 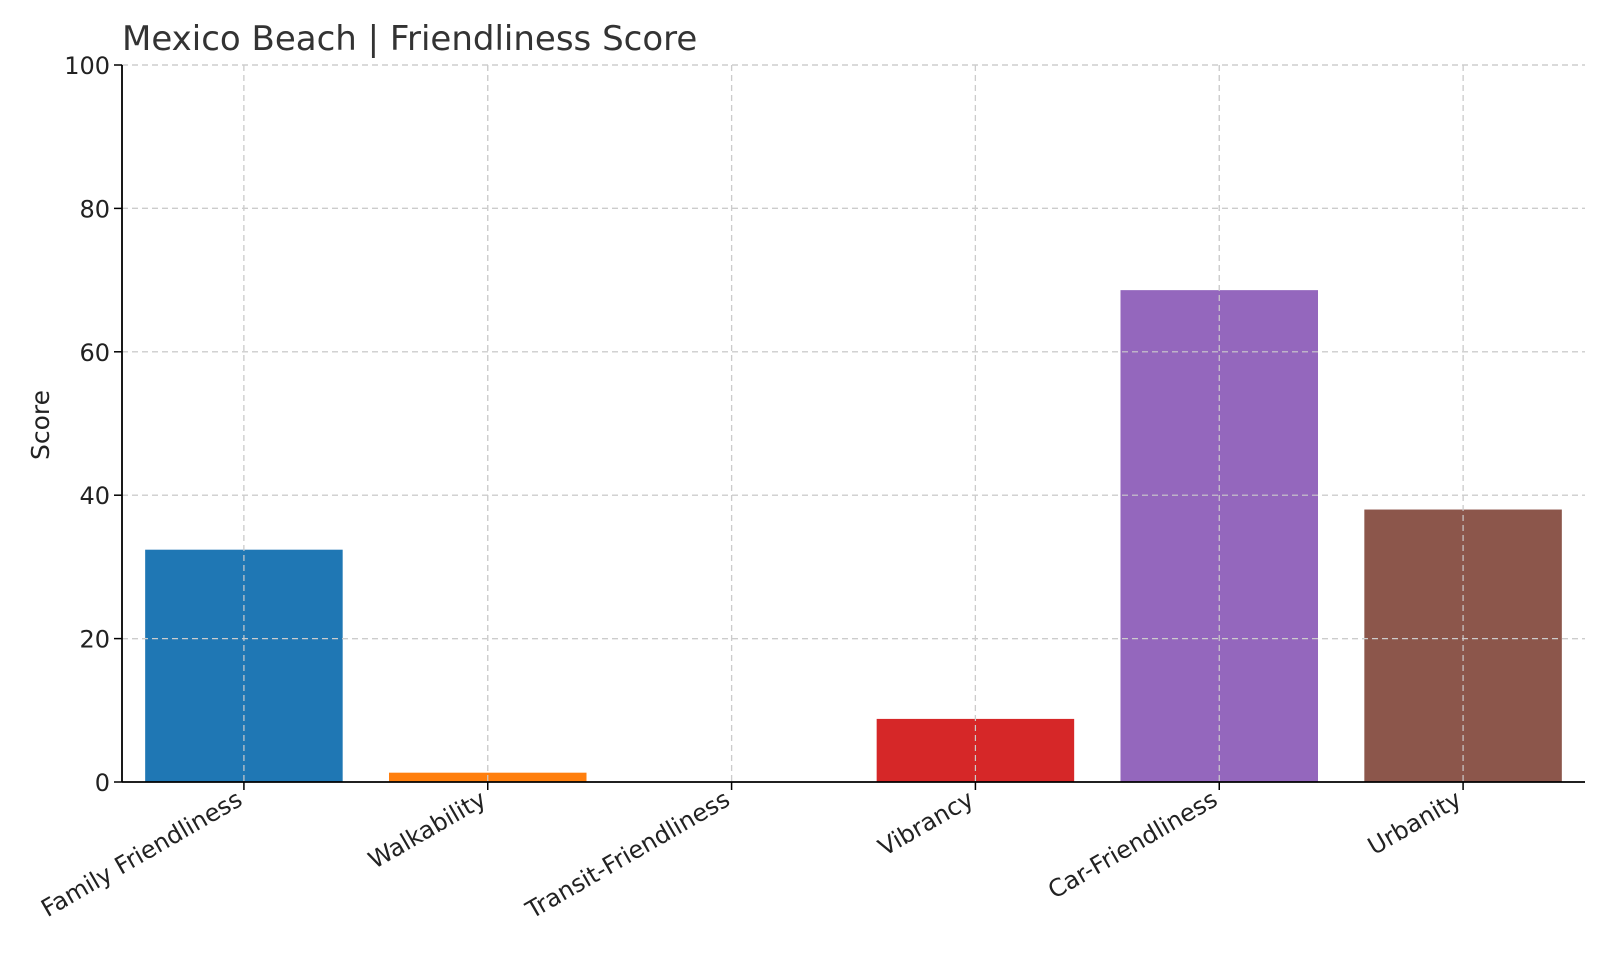 I want to click on y-tick-label: 100, so click(x=87, y=66).